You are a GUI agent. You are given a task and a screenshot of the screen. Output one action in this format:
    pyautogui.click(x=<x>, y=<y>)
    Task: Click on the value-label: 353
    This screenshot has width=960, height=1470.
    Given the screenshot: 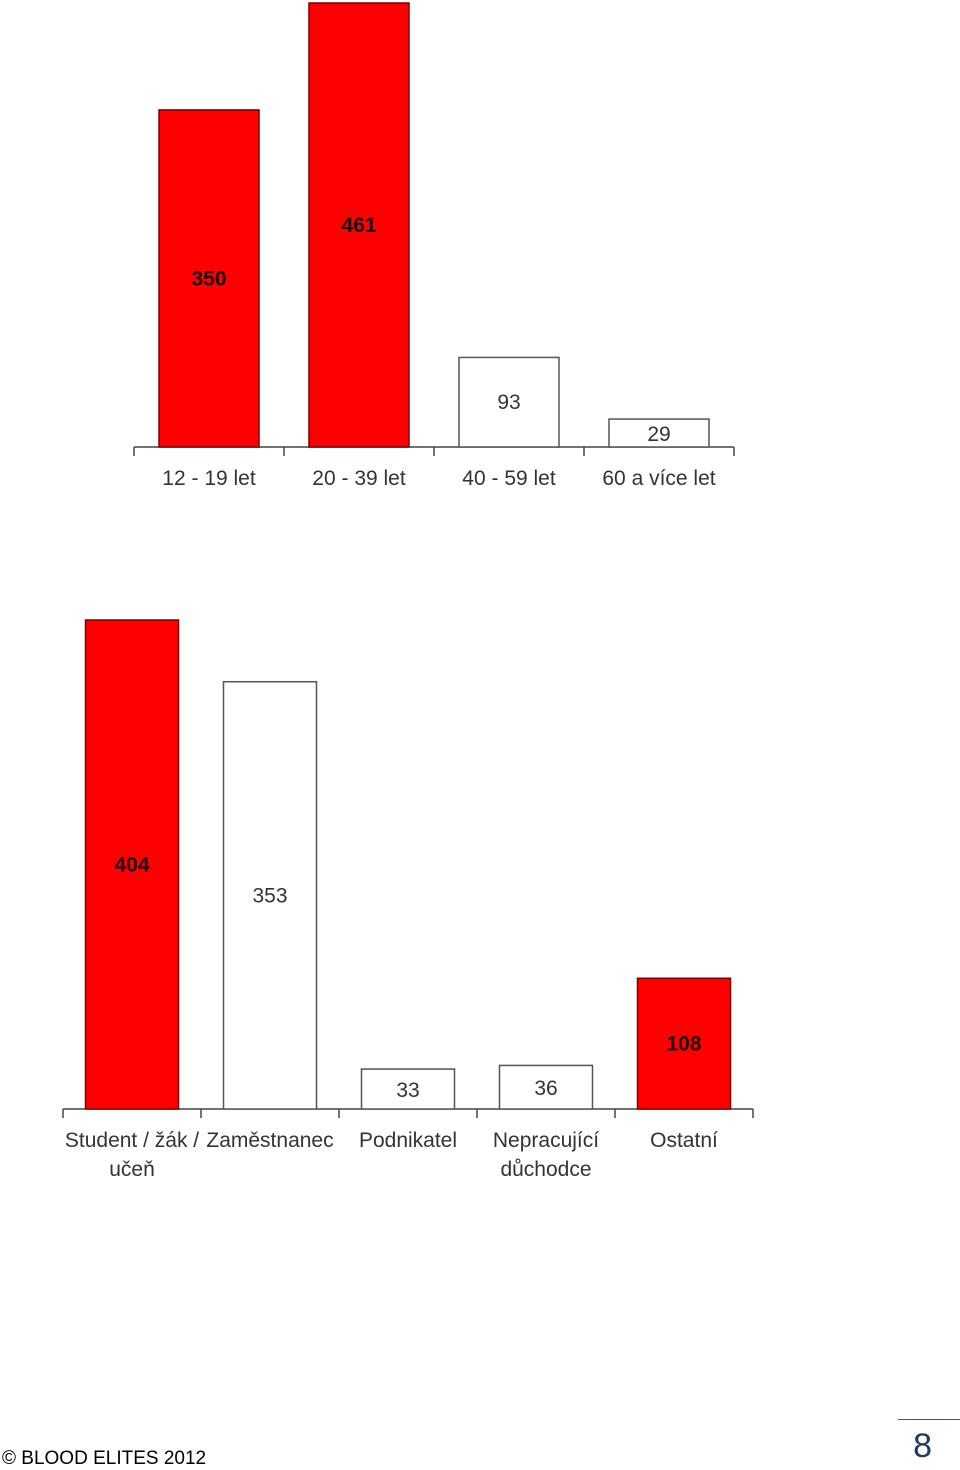 What is the action you would take?
    pyautogui.click(x=269, y=895)
    